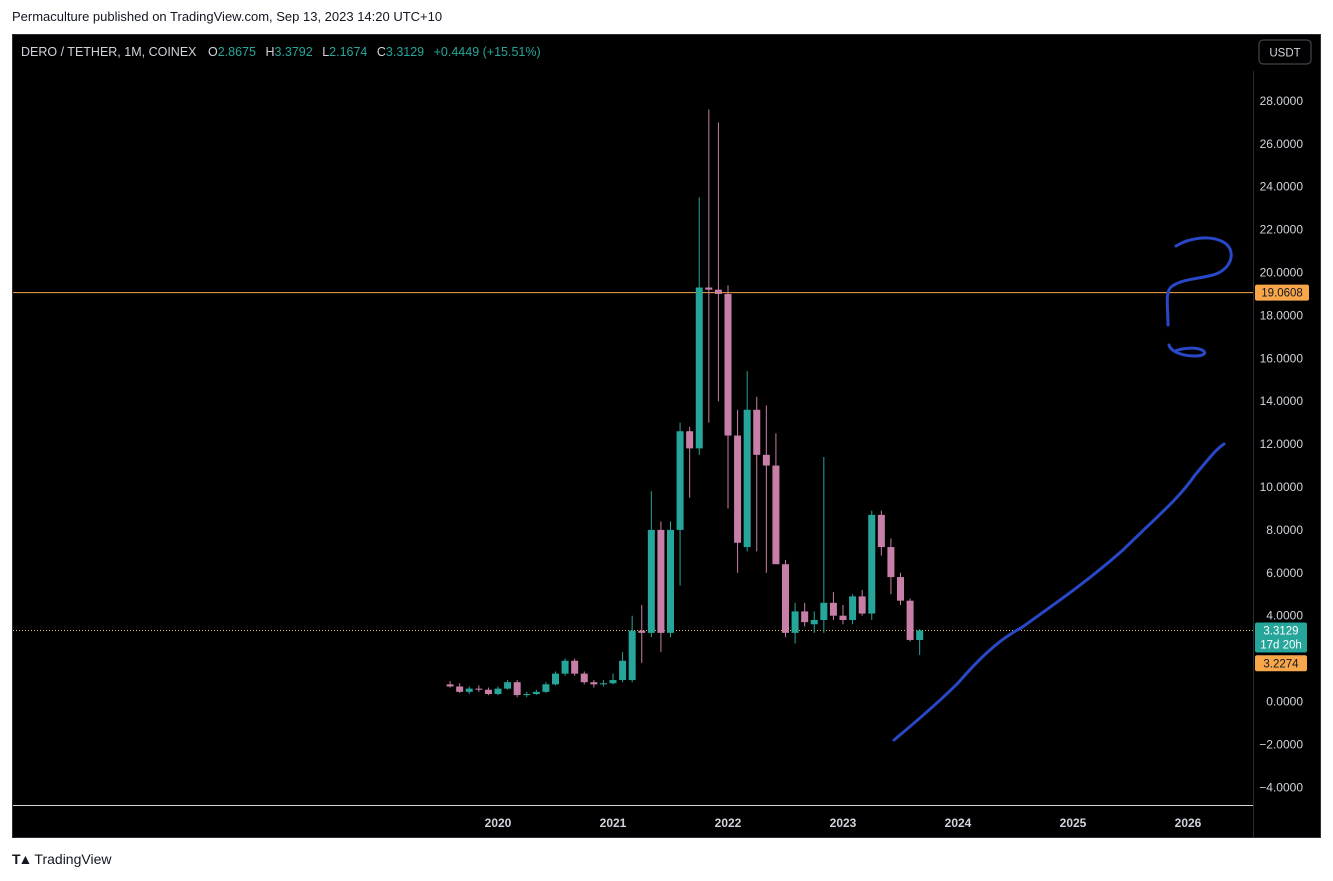  Describe the element at coordinates (1282, 101) in the screenshot. I see `y-tick-label: 28.0000` at that location.